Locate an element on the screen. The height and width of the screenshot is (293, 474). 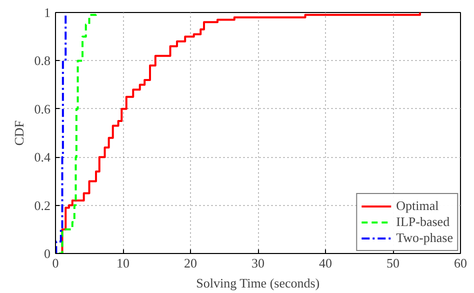
x-tick-label: 30 is located at coordinates (258, 263).